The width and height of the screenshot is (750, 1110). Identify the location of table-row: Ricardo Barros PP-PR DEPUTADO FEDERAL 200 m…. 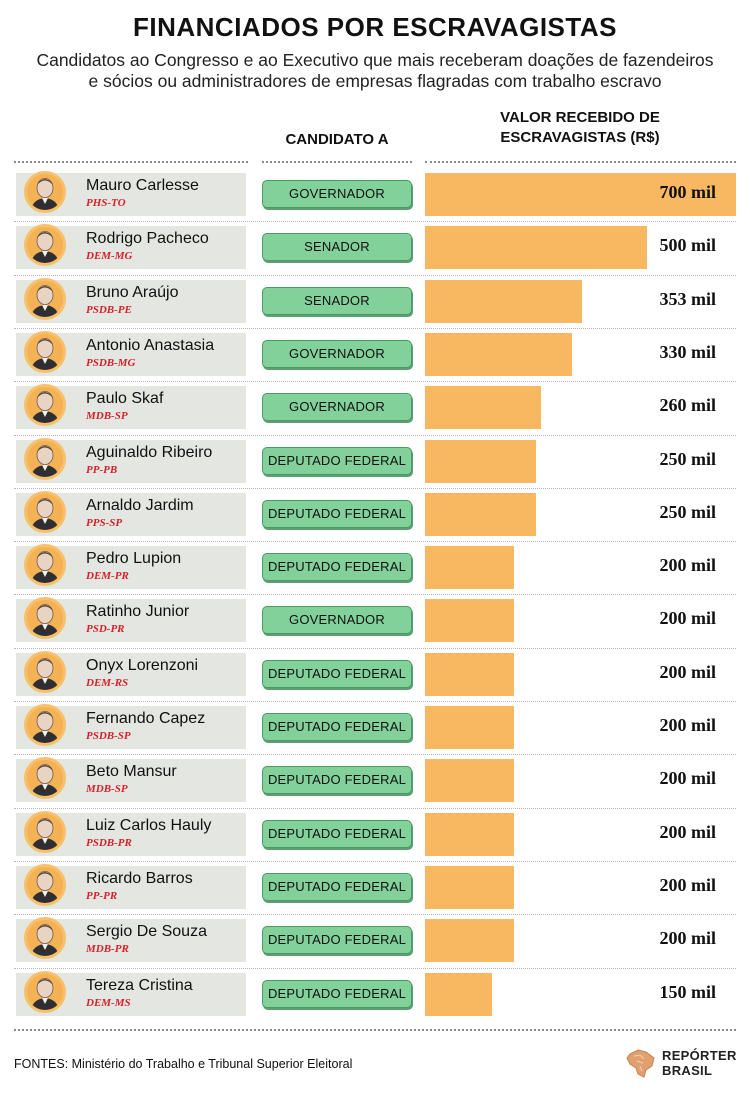
(375, 887).